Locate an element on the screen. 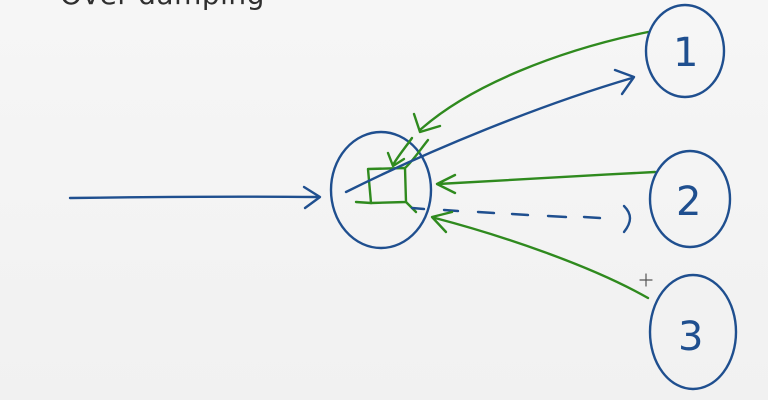  node-3-circle is located at coordinates (693, 332).